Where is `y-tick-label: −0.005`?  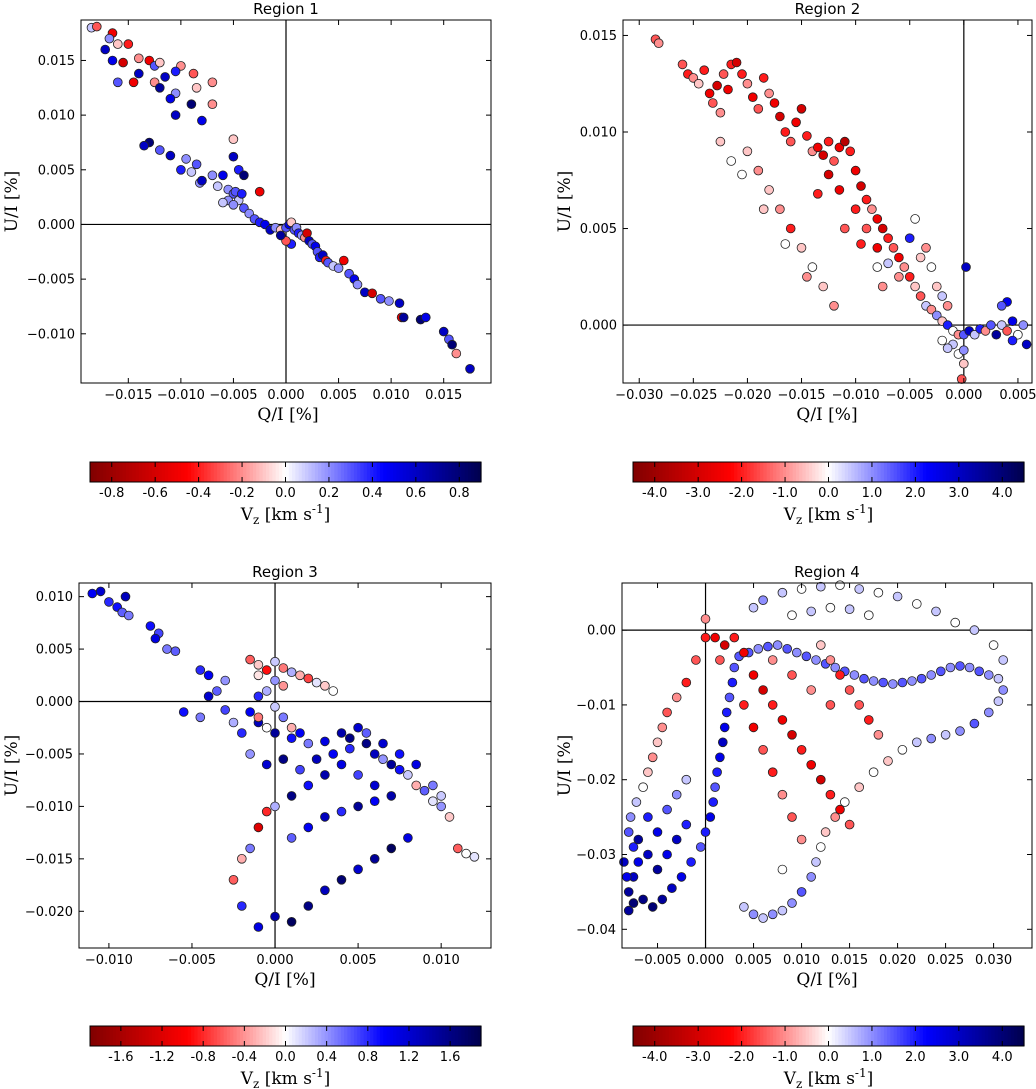
y-tick-label: −0.005 is located at coordinates (51, 280).